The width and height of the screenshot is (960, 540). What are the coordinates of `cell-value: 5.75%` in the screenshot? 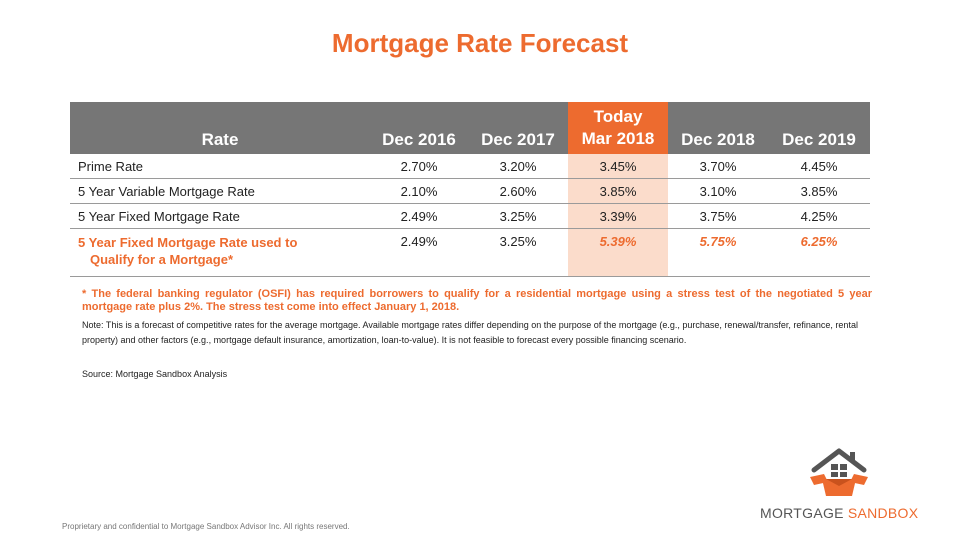 It's located at (718, 252).